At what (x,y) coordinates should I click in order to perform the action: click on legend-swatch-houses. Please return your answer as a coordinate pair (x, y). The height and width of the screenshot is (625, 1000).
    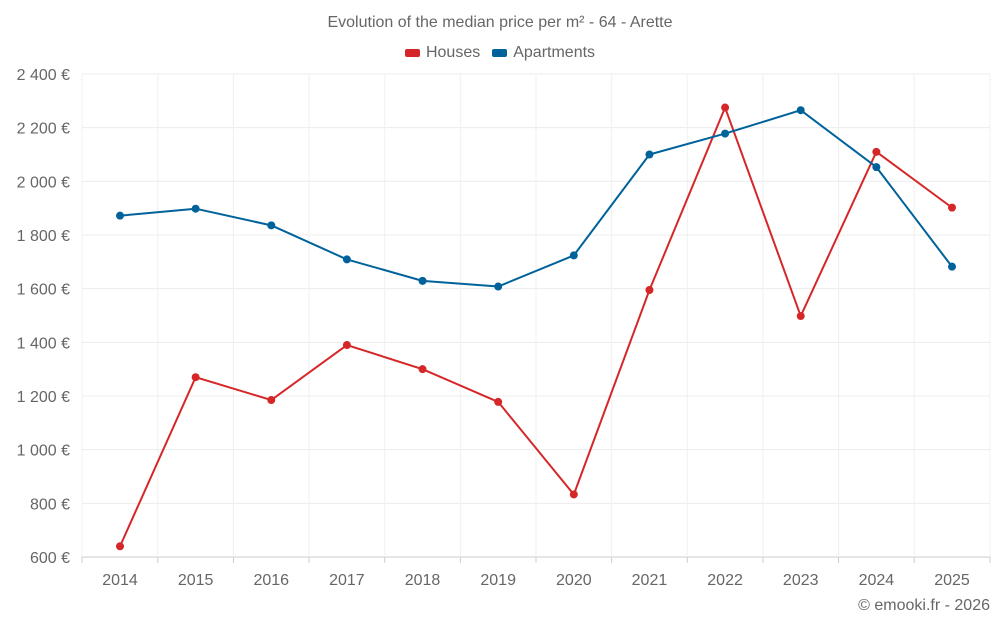
    Looking at the image, I should click on (412, 53).